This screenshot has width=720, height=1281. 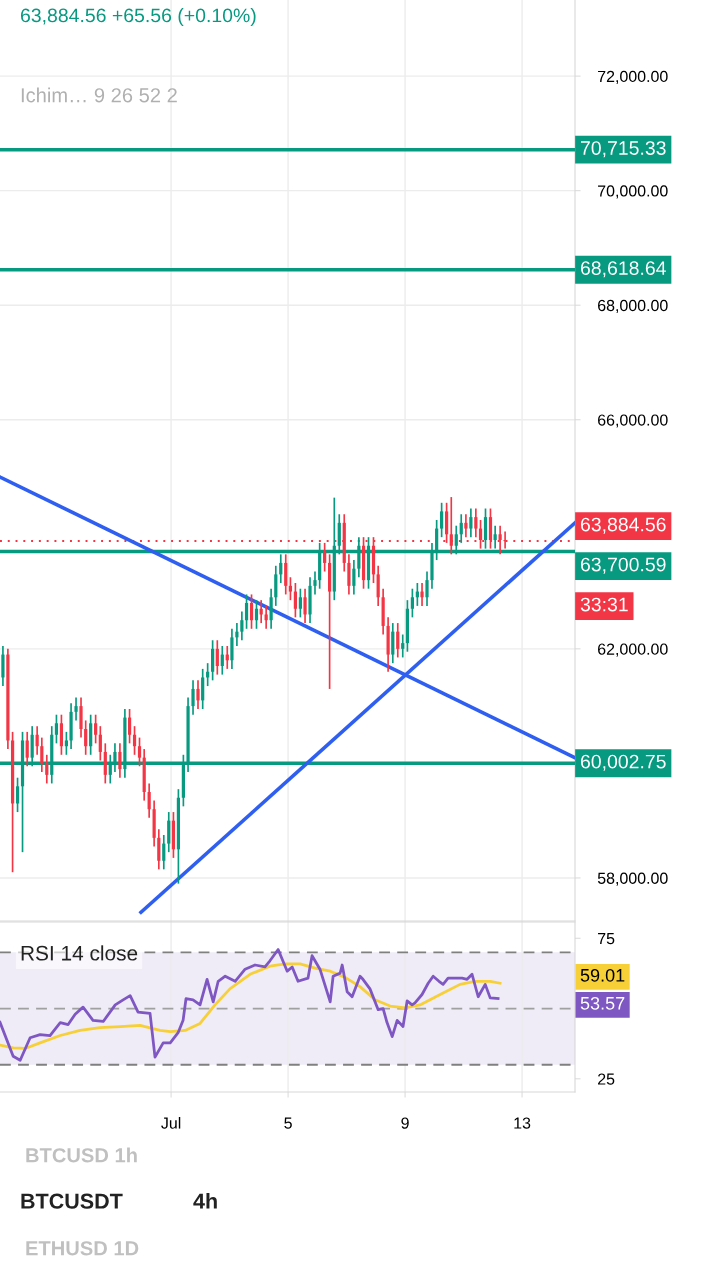 What do you see at coordinates (623, 149) in the screenshot?
I see `ref-line-label: 70,715.33` at bounding box center [623, 149].